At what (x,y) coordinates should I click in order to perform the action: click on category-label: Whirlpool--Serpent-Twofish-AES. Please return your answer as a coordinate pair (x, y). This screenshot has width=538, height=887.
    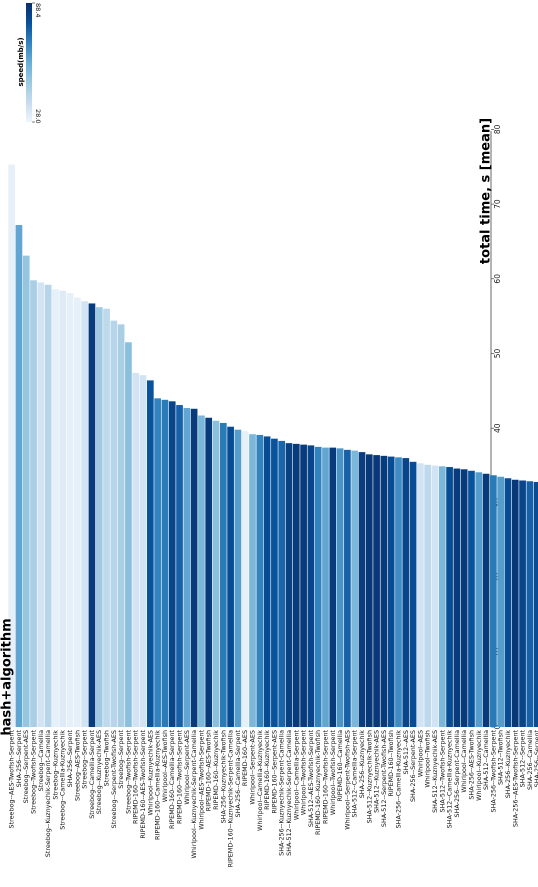
    Looking at the image, I should click on (347, 780).